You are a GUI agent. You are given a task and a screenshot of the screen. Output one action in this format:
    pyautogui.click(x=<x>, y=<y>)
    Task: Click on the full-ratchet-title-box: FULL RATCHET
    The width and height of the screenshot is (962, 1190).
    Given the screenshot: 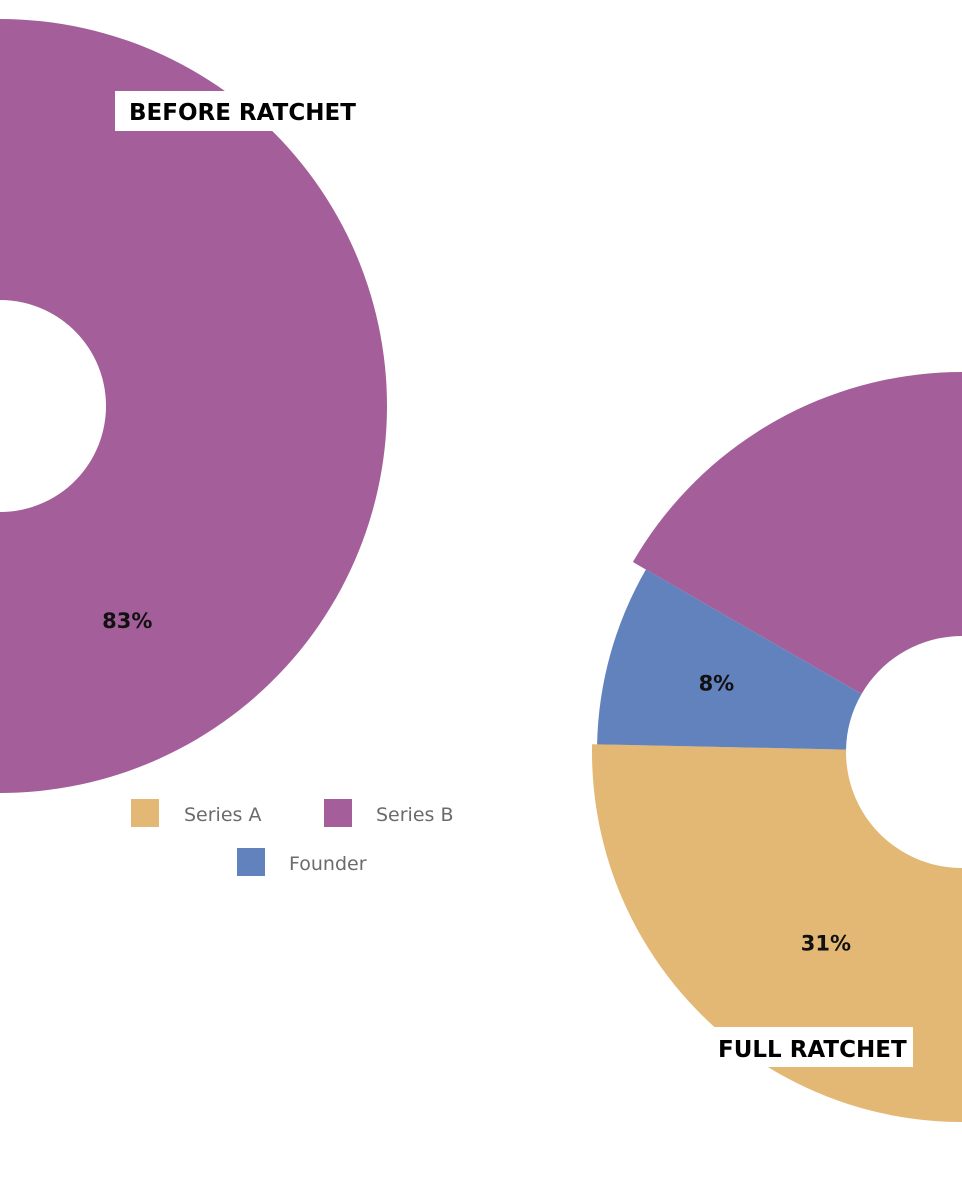 What is the action you would take?
    pyautogui.click(x=809, y=1047)
    